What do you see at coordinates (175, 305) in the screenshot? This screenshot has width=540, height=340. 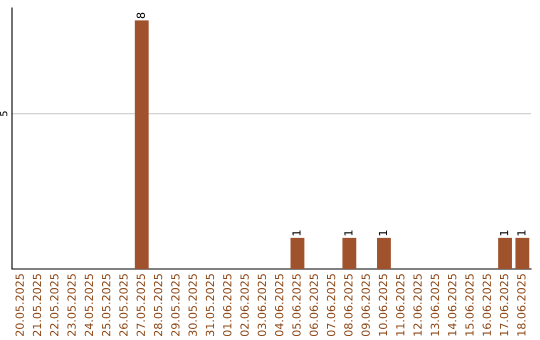 I see `x-tick-label: 29.05.2025` at bounding box center [175, 305].